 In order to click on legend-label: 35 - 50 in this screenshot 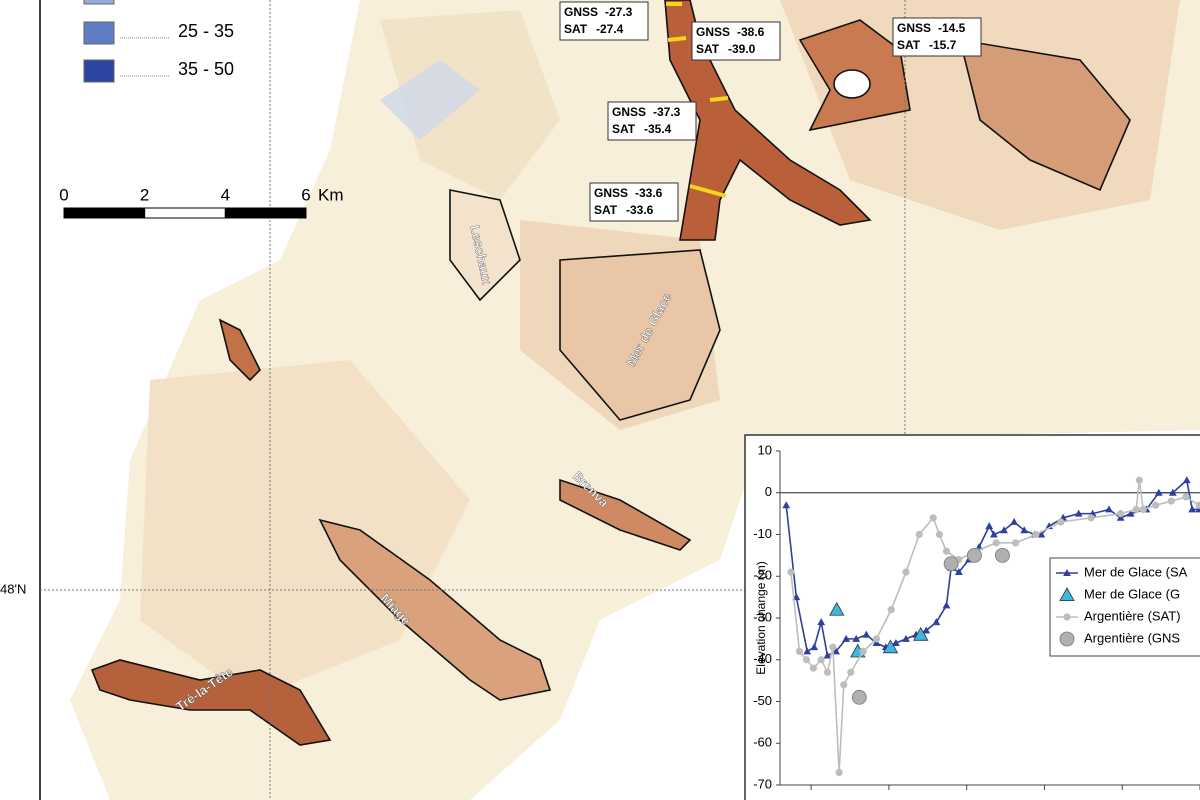, I will do `click(206, 69)`.